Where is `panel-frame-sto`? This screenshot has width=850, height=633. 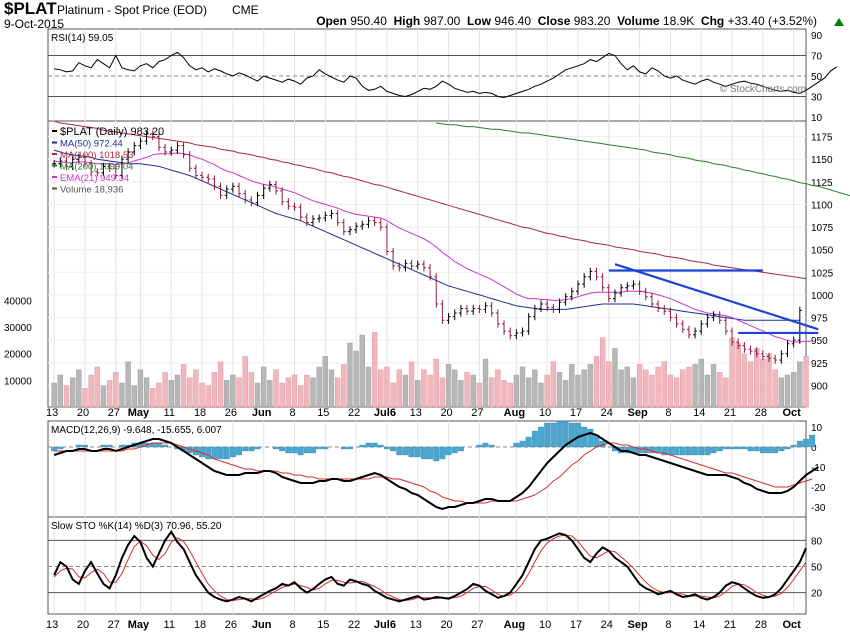 panel-frame-sto is located at coordinates (427, 565).